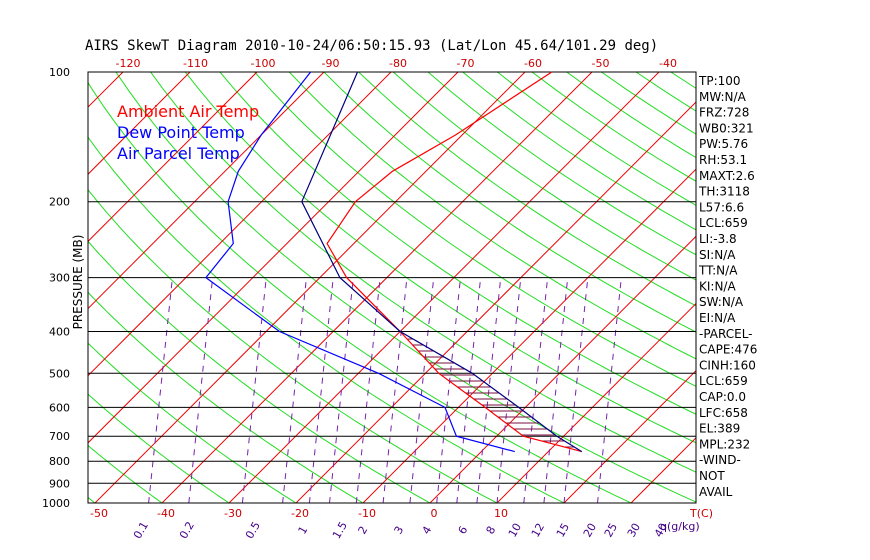 The width and height of the screenshot is (870, 560). What do you see at coordinates (718, 239) in the screenshot?
I see `index-label: LI:-3.8` at bounding box center [718, 239].